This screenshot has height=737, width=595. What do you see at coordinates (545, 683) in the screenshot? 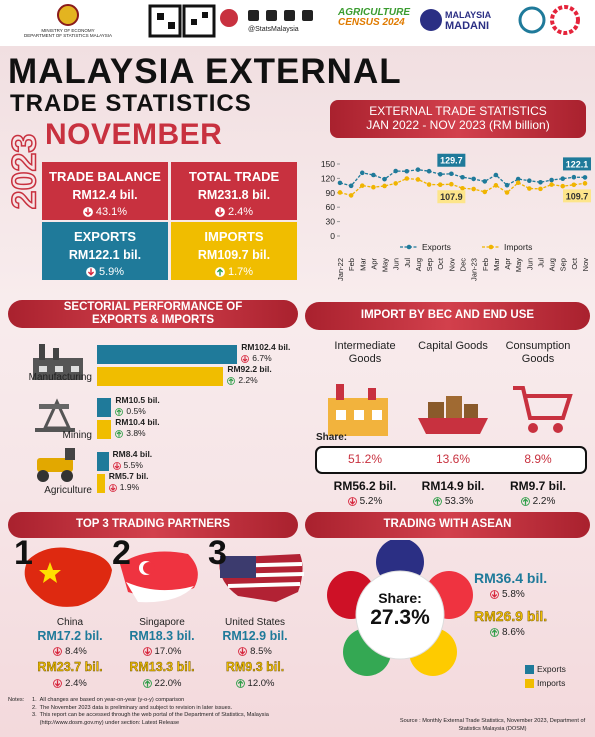
I see `legend-item: Imports` at bounding box center [545, 683].